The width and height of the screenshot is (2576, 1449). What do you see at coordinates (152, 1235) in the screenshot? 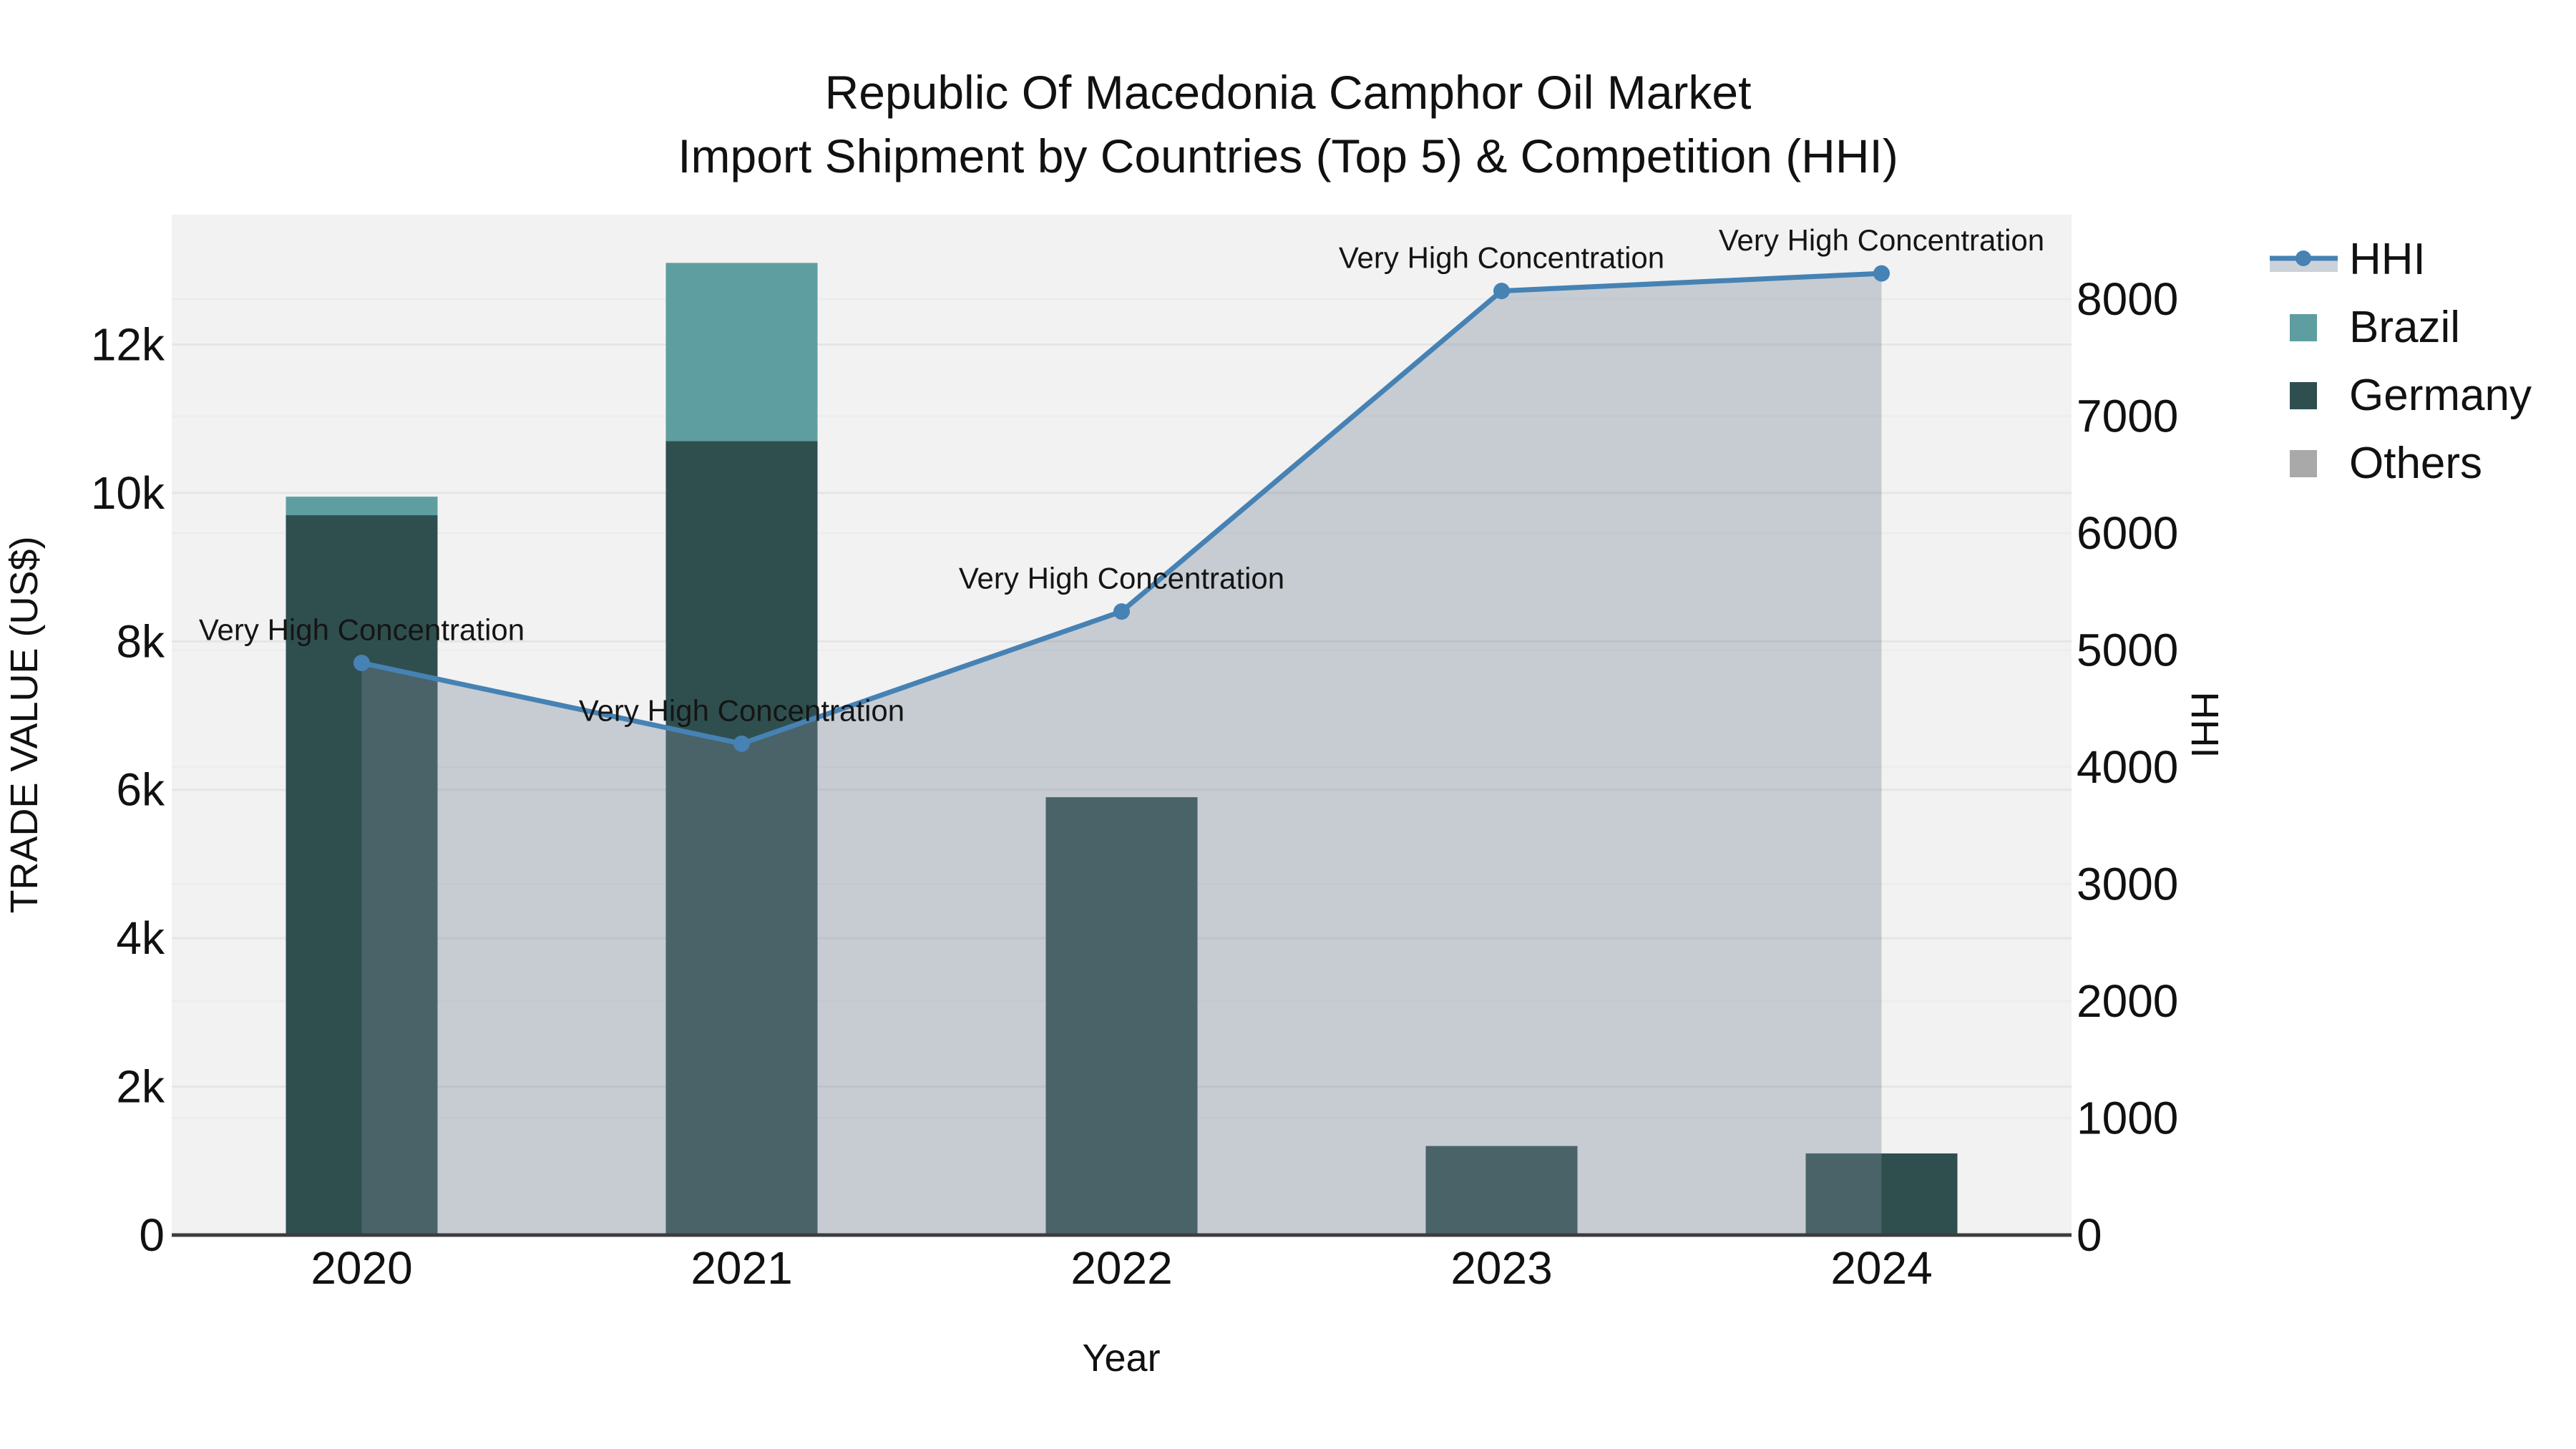
I see `y-left-tick-label: 0` at bounding box center [152, 1235].